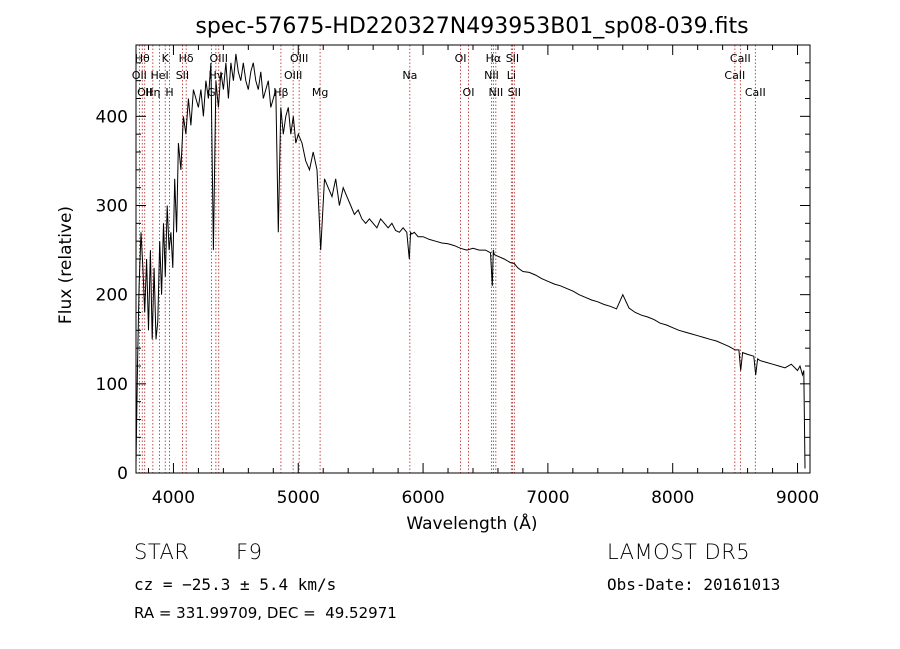  Describe the element at coordinates (249, 552) in the screenshot. I see `object-subclass: F9` at that location.